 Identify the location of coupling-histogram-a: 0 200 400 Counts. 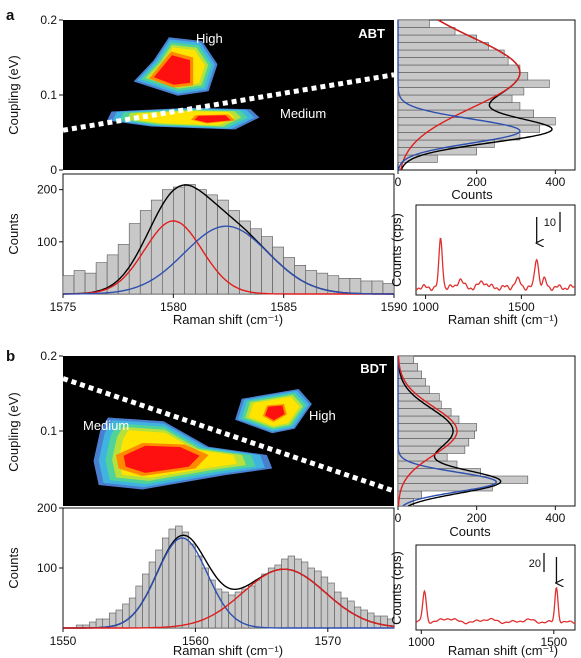
(485, 110).